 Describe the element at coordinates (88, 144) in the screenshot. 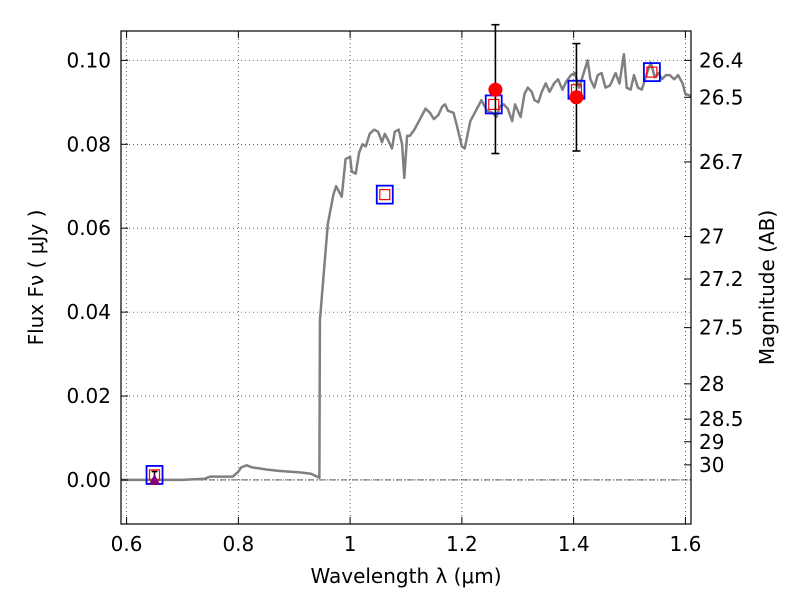

I see `y-tick-label: 0.08` at that location.